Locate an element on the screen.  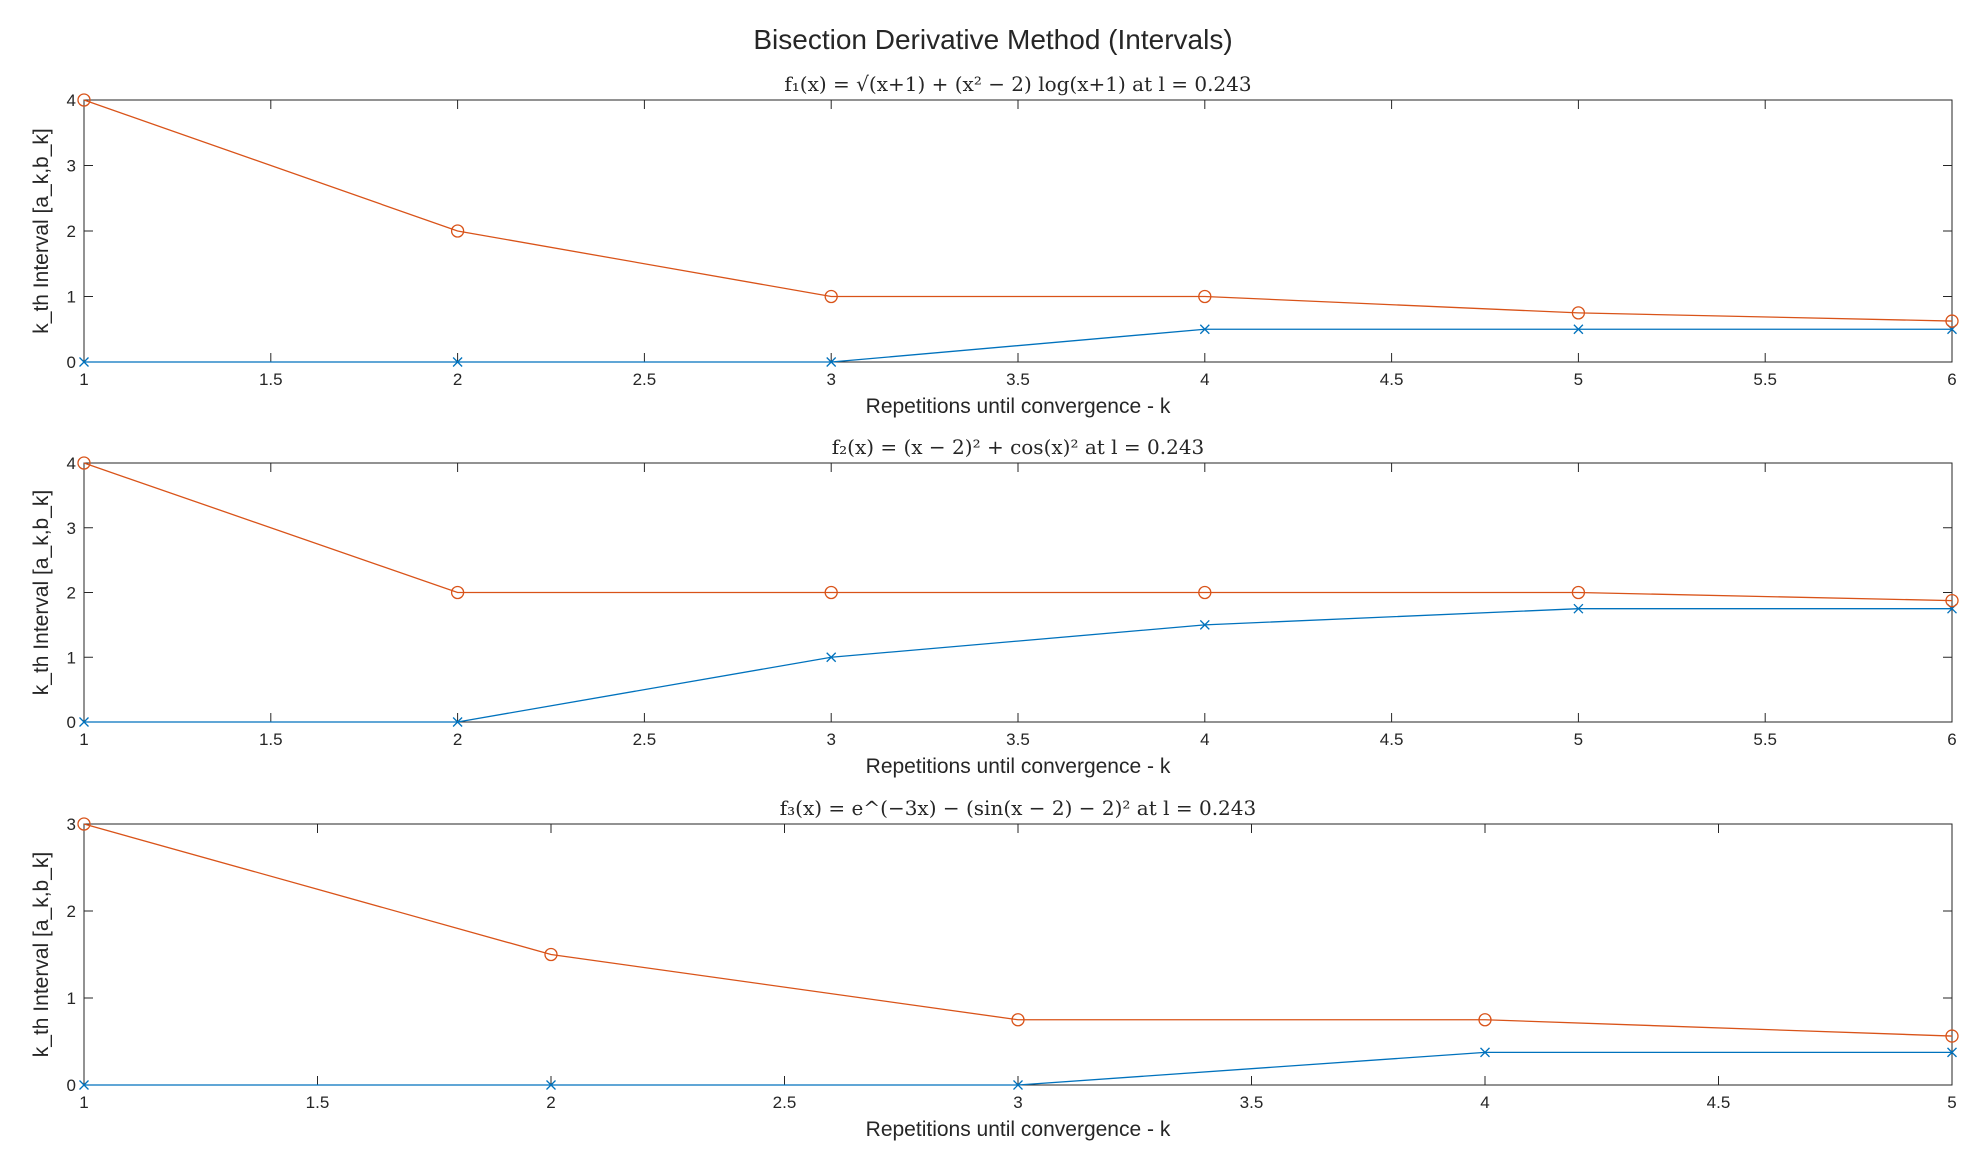
figure-title: Bisection Derivative Method (Intervals) is located at coordinates (992, 39).